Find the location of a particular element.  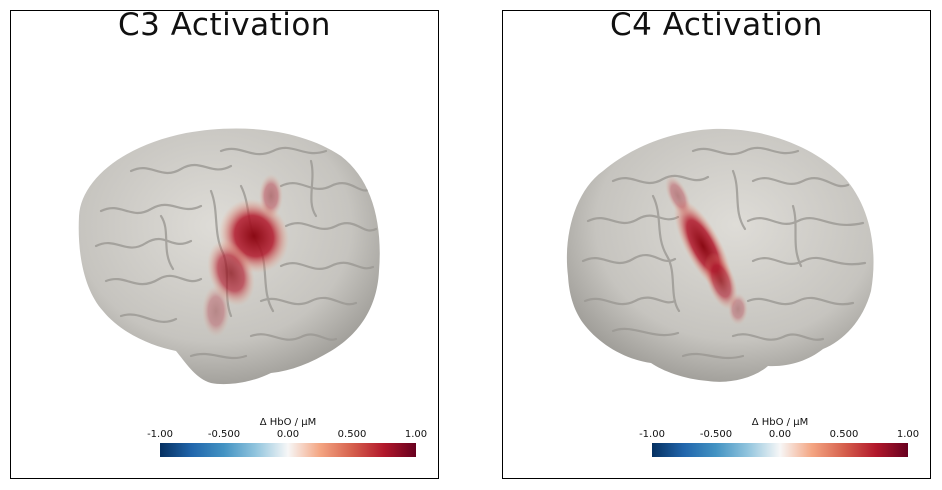

panel-title: C3 Activation is located at coordinates (224, 26).